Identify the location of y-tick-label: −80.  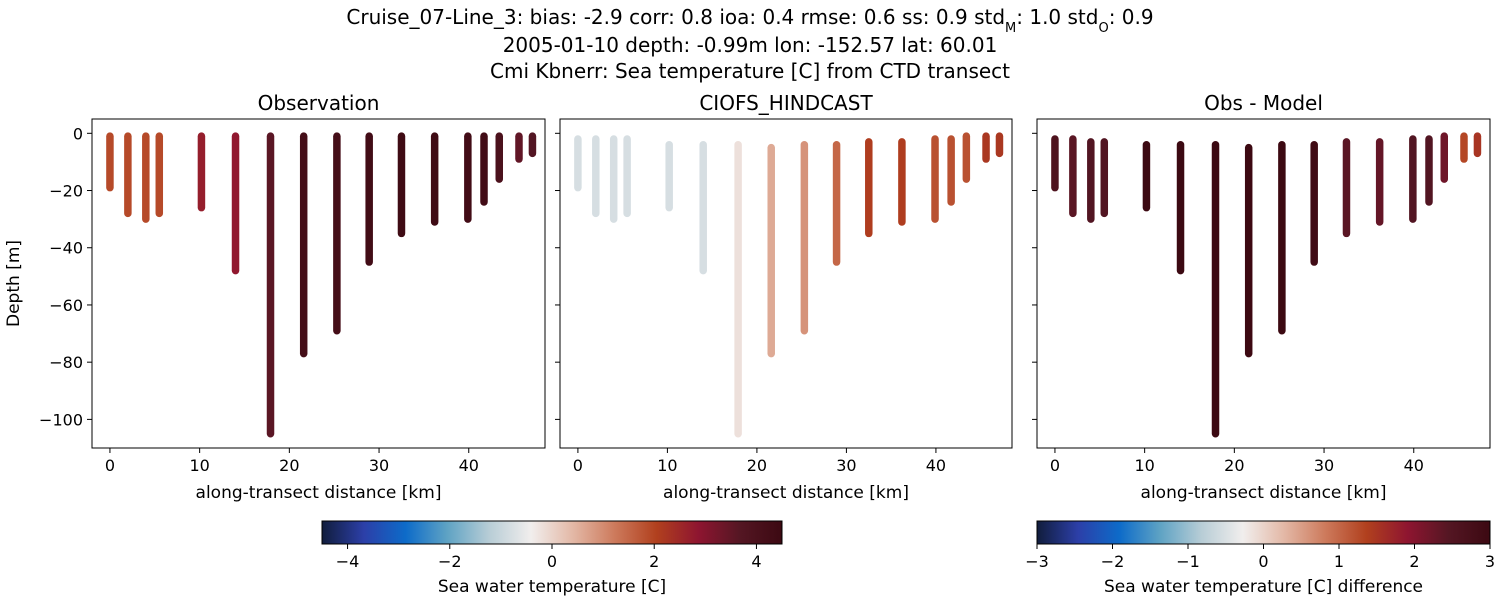
(66, 362).